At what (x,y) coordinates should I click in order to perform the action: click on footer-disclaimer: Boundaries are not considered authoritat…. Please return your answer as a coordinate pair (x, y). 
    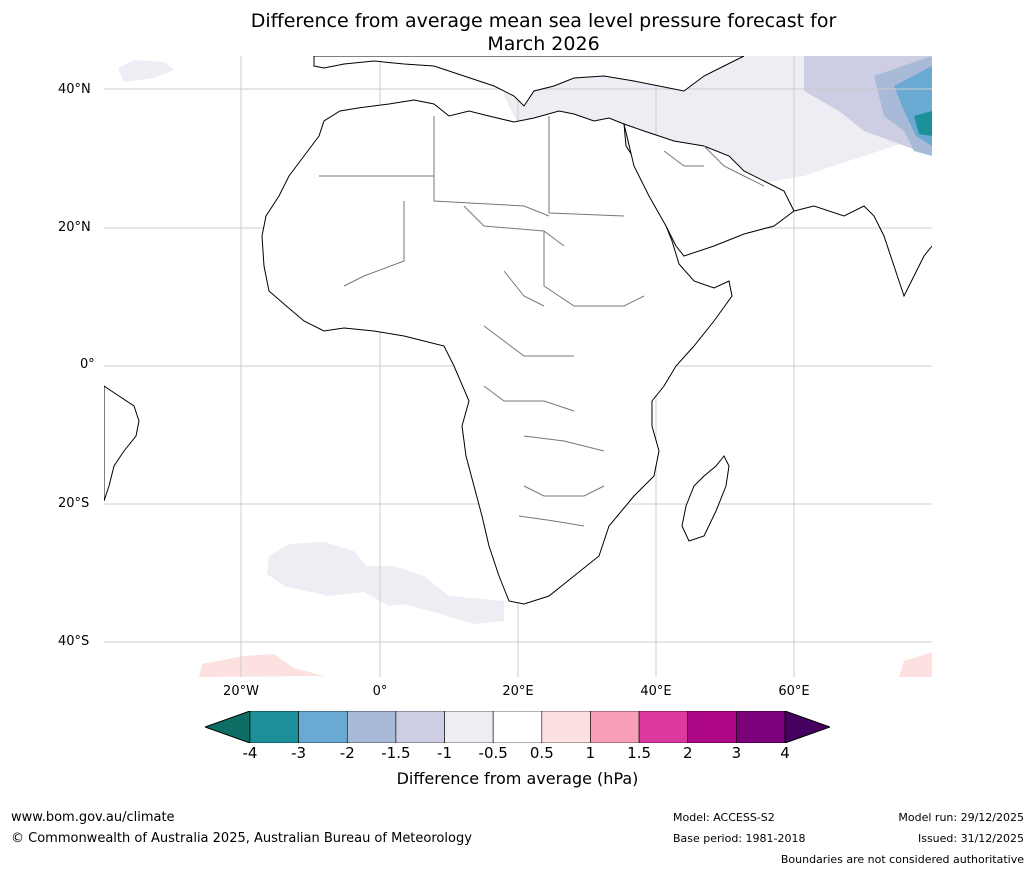
    Looking at the image, I should click on (902, 859).